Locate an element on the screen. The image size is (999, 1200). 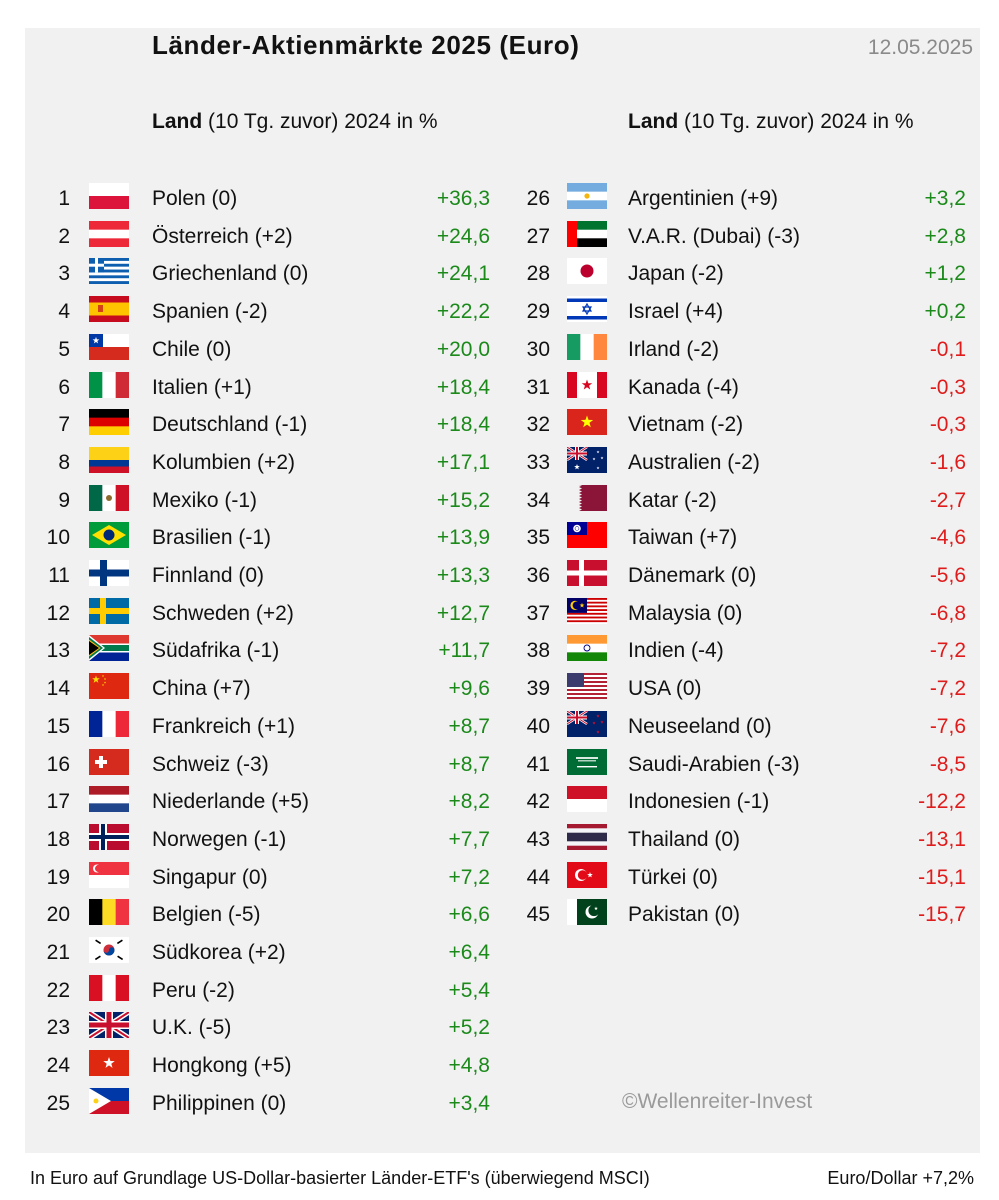
table-row: 26 Argentinien (+9) +3,2 is located at coordinates (499, 198).